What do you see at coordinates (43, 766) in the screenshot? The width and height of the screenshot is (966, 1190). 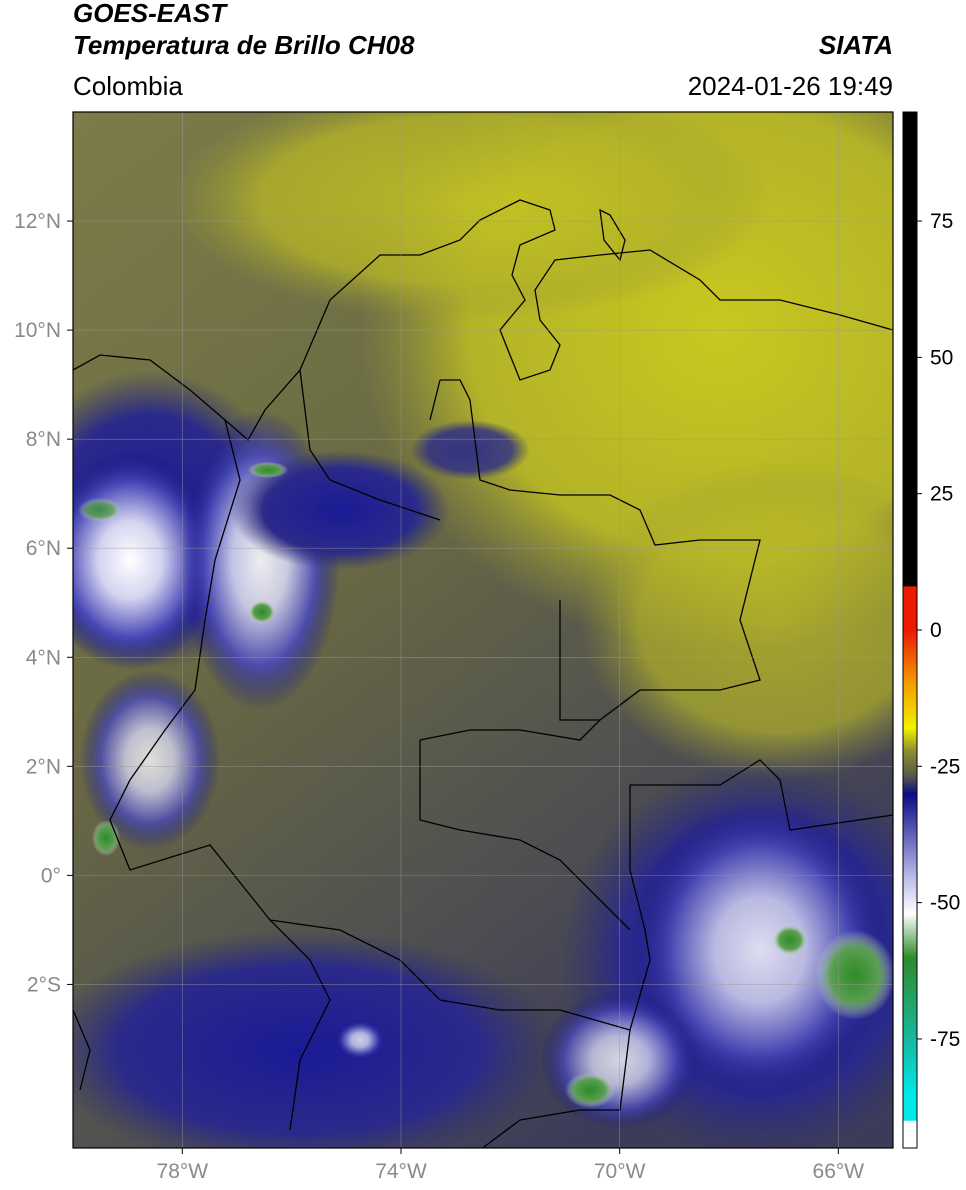 I see `lat-tick-label: 2°N` at bounding box center [43, 766].